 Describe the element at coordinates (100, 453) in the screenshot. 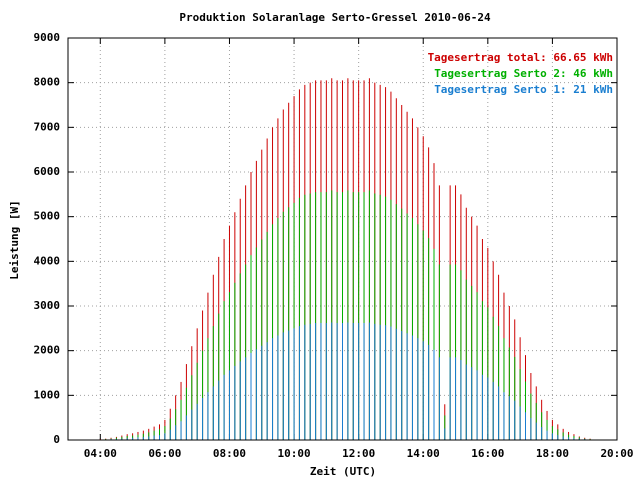

I see `x-tick-label: 04:00` at that location.